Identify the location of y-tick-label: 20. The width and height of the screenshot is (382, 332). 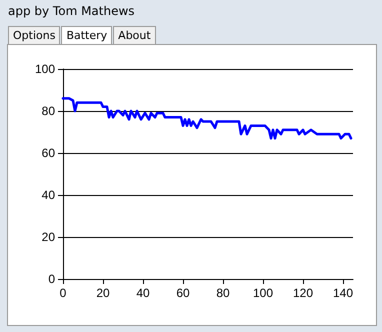
(49, 237).